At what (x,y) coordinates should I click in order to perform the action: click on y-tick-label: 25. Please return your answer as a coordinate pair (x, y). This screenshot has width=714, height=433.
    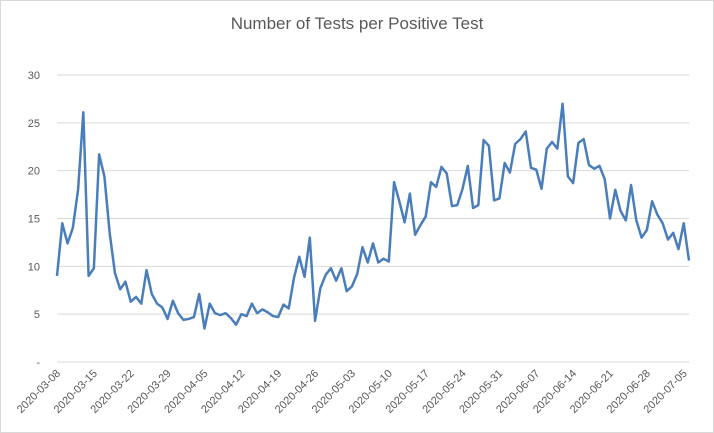
    Looking at the image, I should click on (34, 124).